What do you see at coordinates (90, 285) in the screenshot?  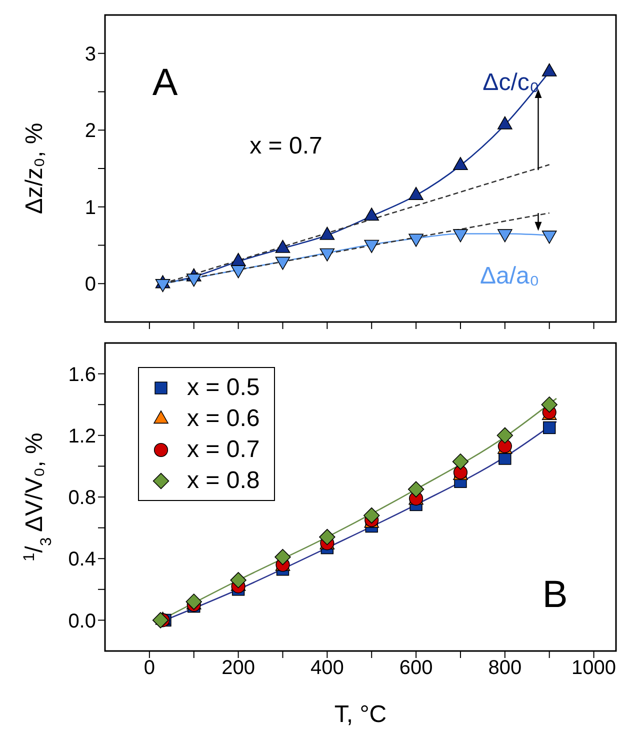 I see `y-tick-label: 0` at bounding box center [90, 285].